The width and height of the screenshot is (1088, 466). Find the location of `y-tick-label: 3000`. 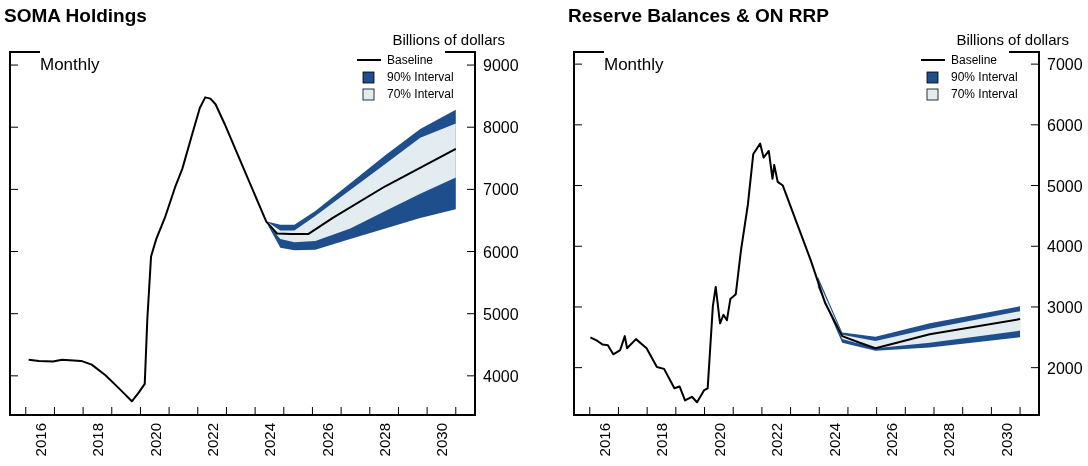

y-tick-label: 3000 is located at coordinates (1065, 307).